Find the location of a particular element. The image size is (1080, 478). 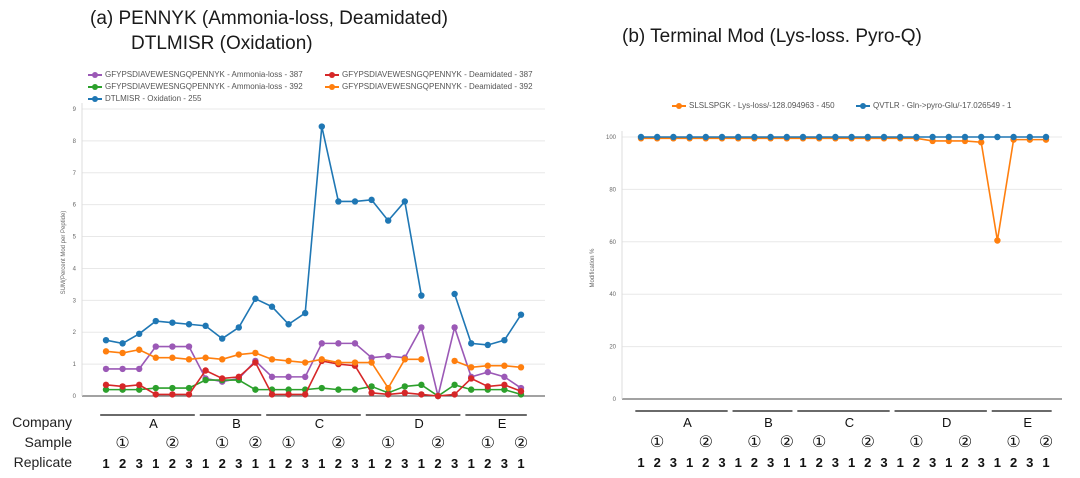

chart-a-title-line2: DTLMISR (Oxidation) is located at coordinates (222, 43).